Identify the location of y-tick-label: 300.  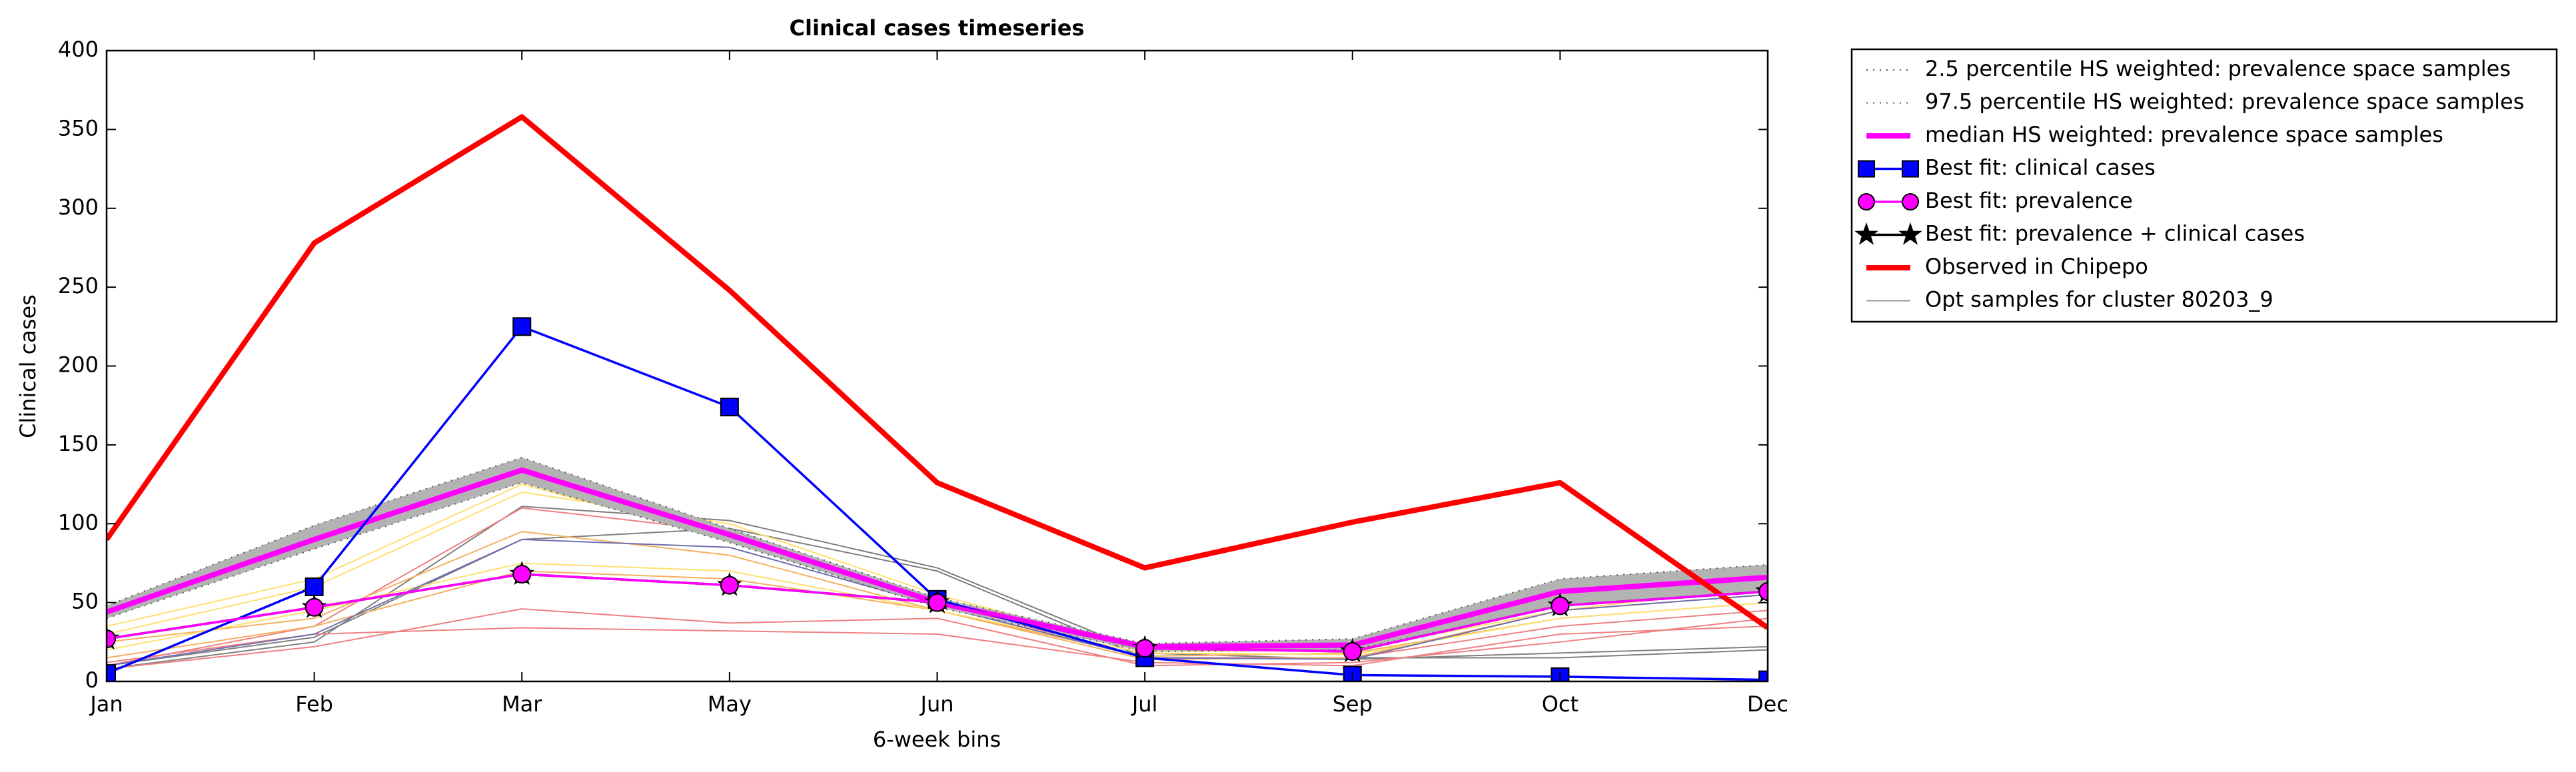
(78, 207).